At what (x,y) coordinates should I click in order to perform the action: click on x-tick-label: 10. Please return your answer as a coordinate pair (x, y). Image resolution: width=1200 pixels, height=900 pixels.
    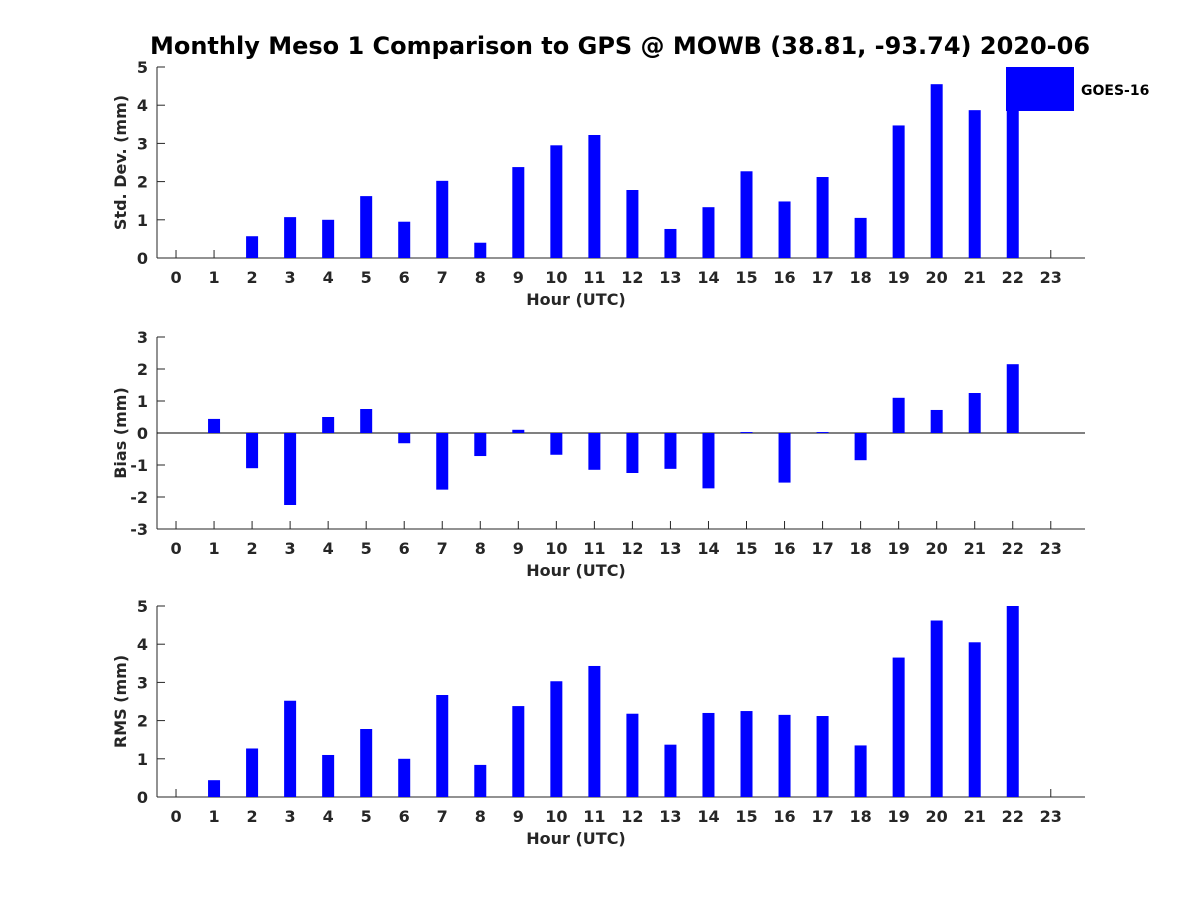
    Looking at the image, I should click on (556, 548).